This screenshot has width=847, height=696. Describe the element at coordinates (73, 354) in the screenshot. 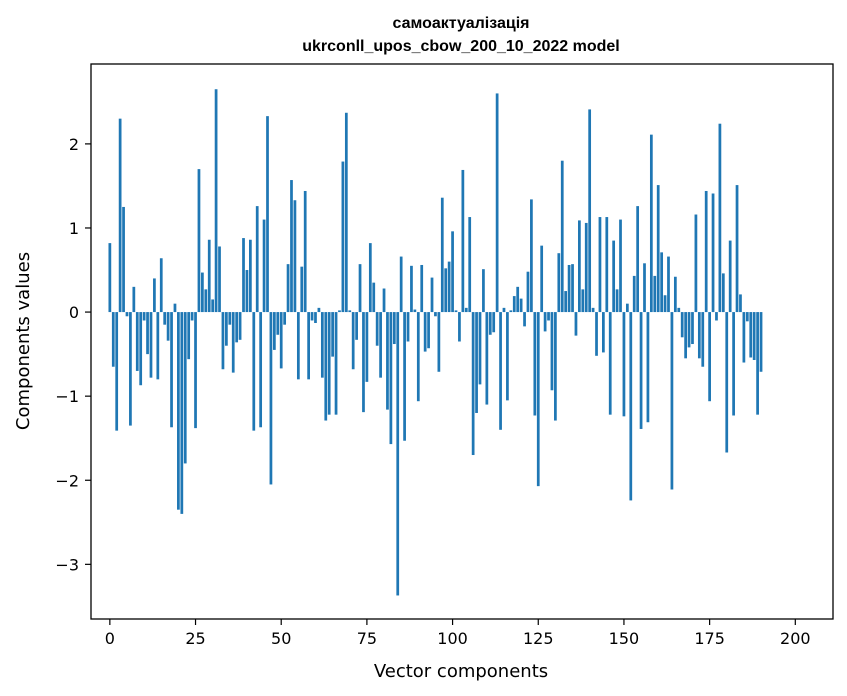

I see `y-axis-ticks: −3 −2 −1 0 1 2` at that location.